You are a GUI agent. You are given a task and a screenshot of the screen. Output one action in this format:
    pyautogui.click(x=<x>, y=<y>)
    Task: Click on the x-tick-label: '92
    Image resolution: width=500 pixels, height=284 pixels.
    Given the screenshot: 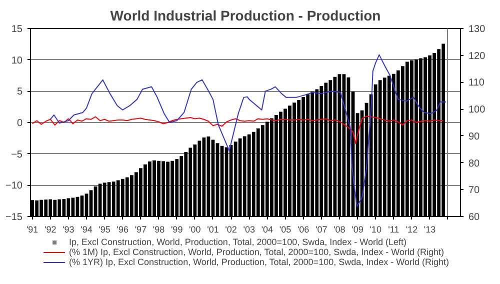 What is the action you would take?
    pyautogui.click(x=50, y=229)
    